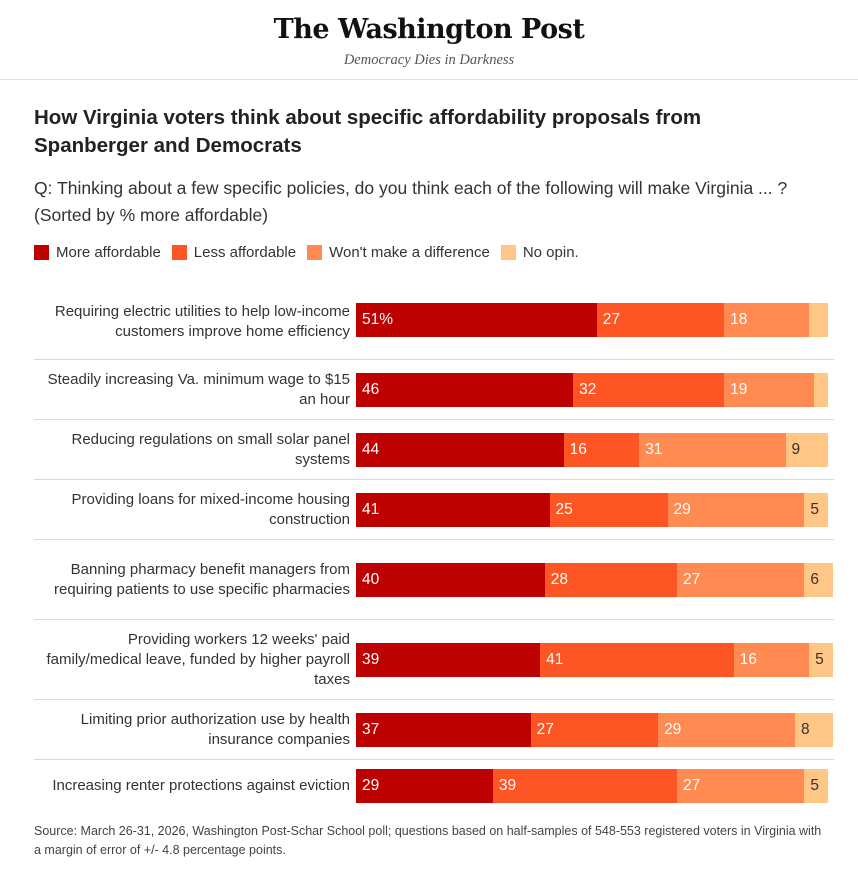 The height and width of the screenshot is (882, 858). I want to click on stacked-bar: 29 39 27 5, so click(592, 786).